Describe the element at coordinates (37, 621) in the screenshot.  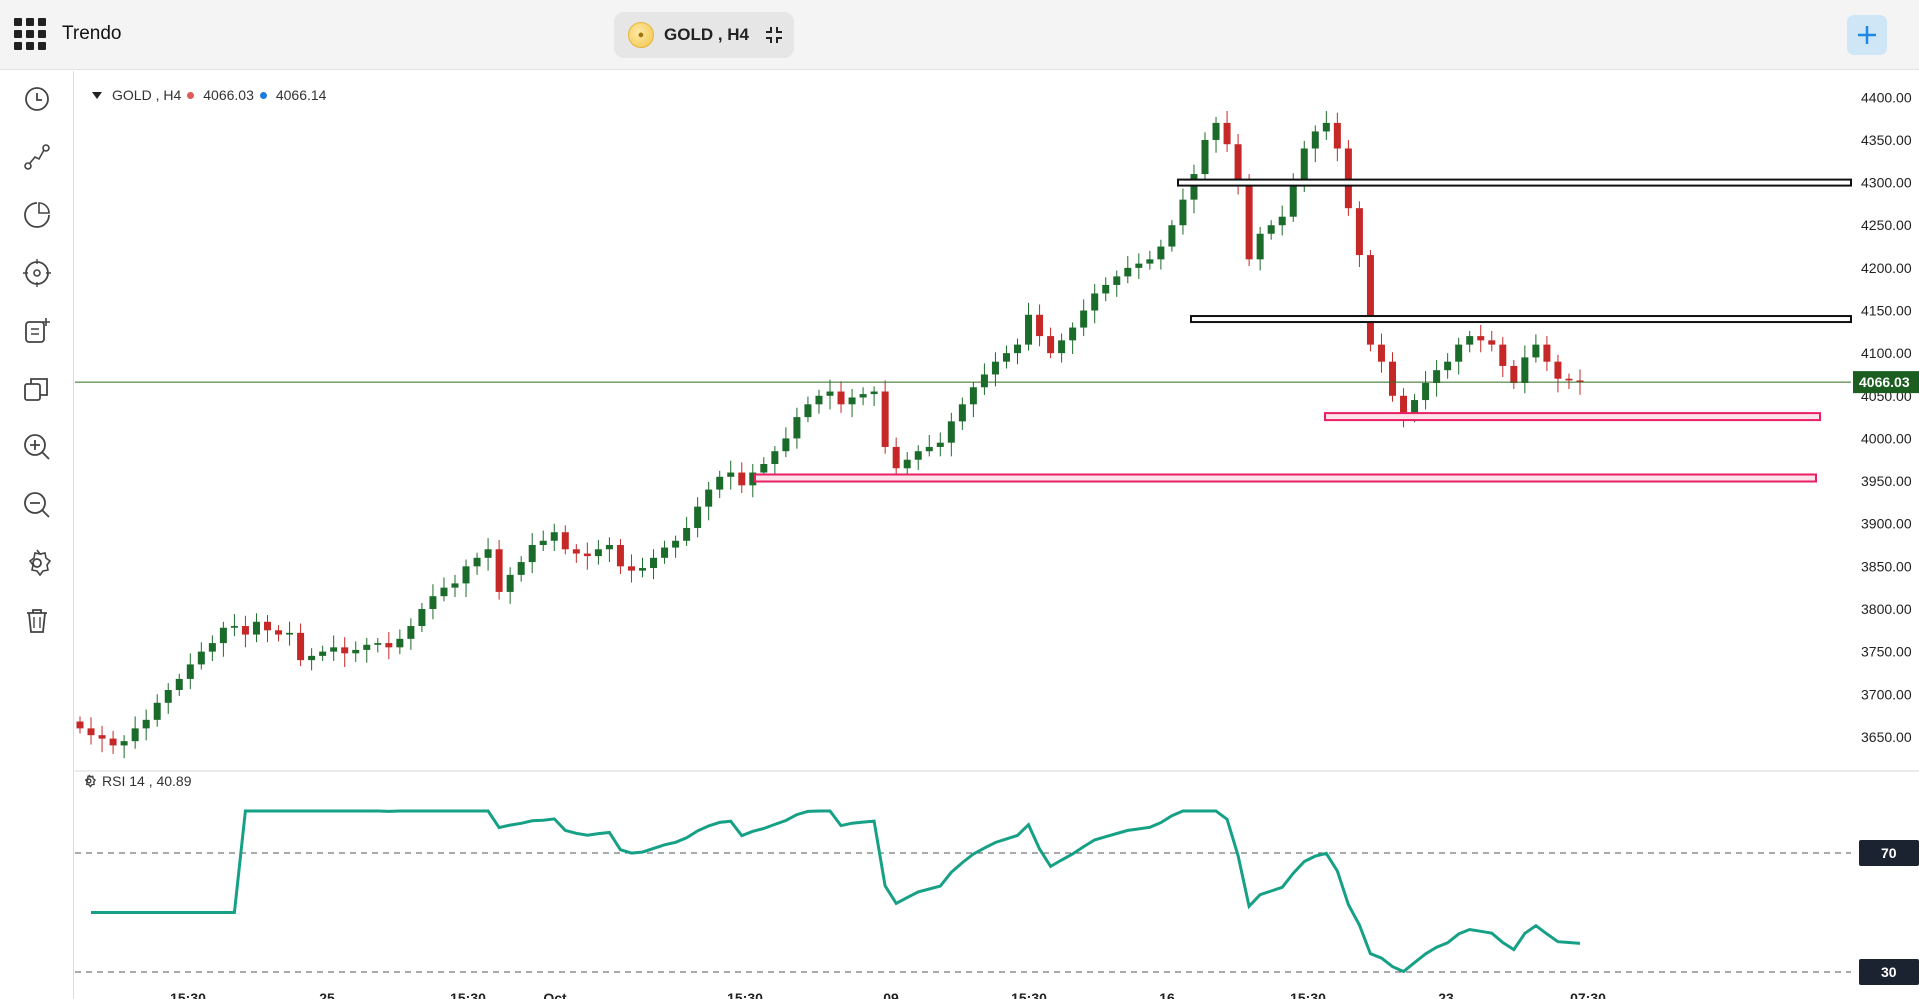
I see `trash-icon` at that location.